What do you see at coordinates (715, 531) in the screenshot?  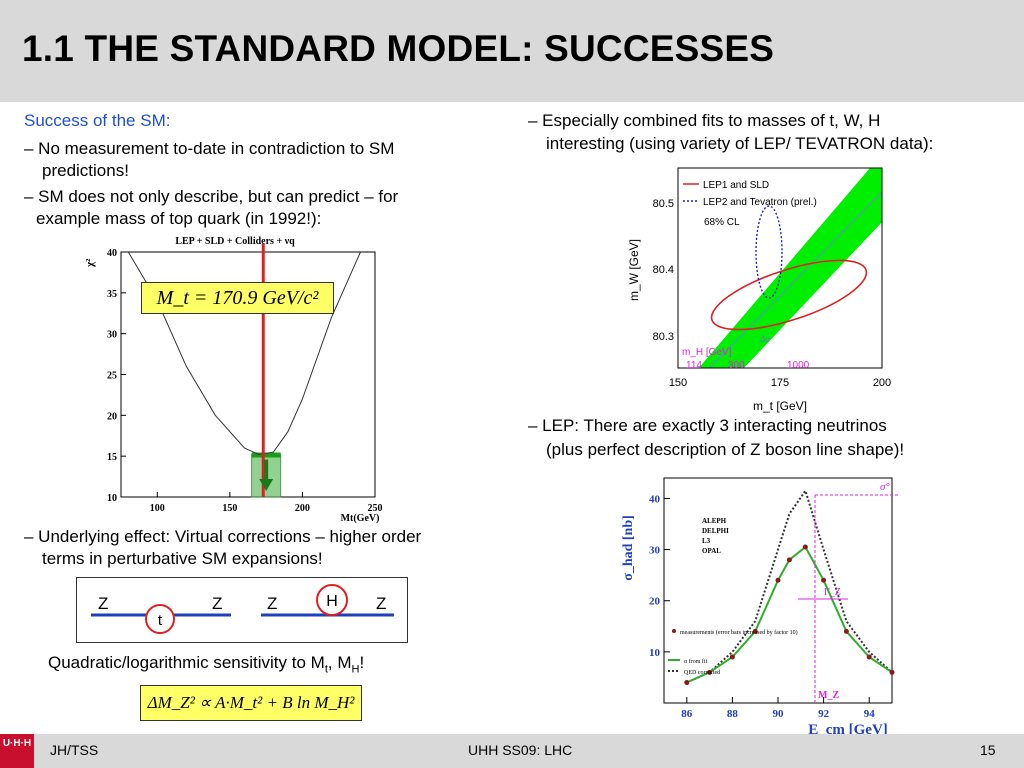 I see `exp-delphi: DELPHI` at bounding box center [715, 531].